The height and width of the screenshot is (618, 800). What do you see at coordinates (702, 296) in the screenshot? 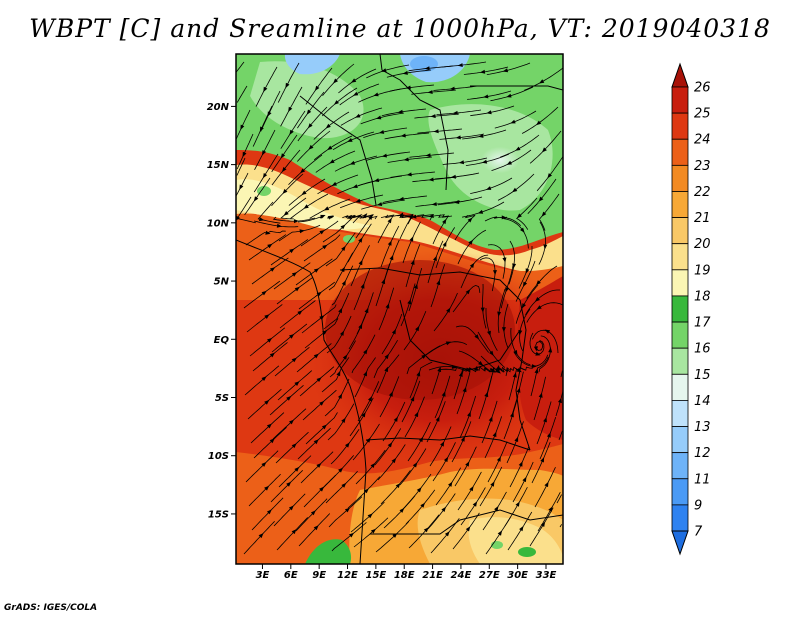
I see `colorbar-label: 18` at bounding box center [702, 296].